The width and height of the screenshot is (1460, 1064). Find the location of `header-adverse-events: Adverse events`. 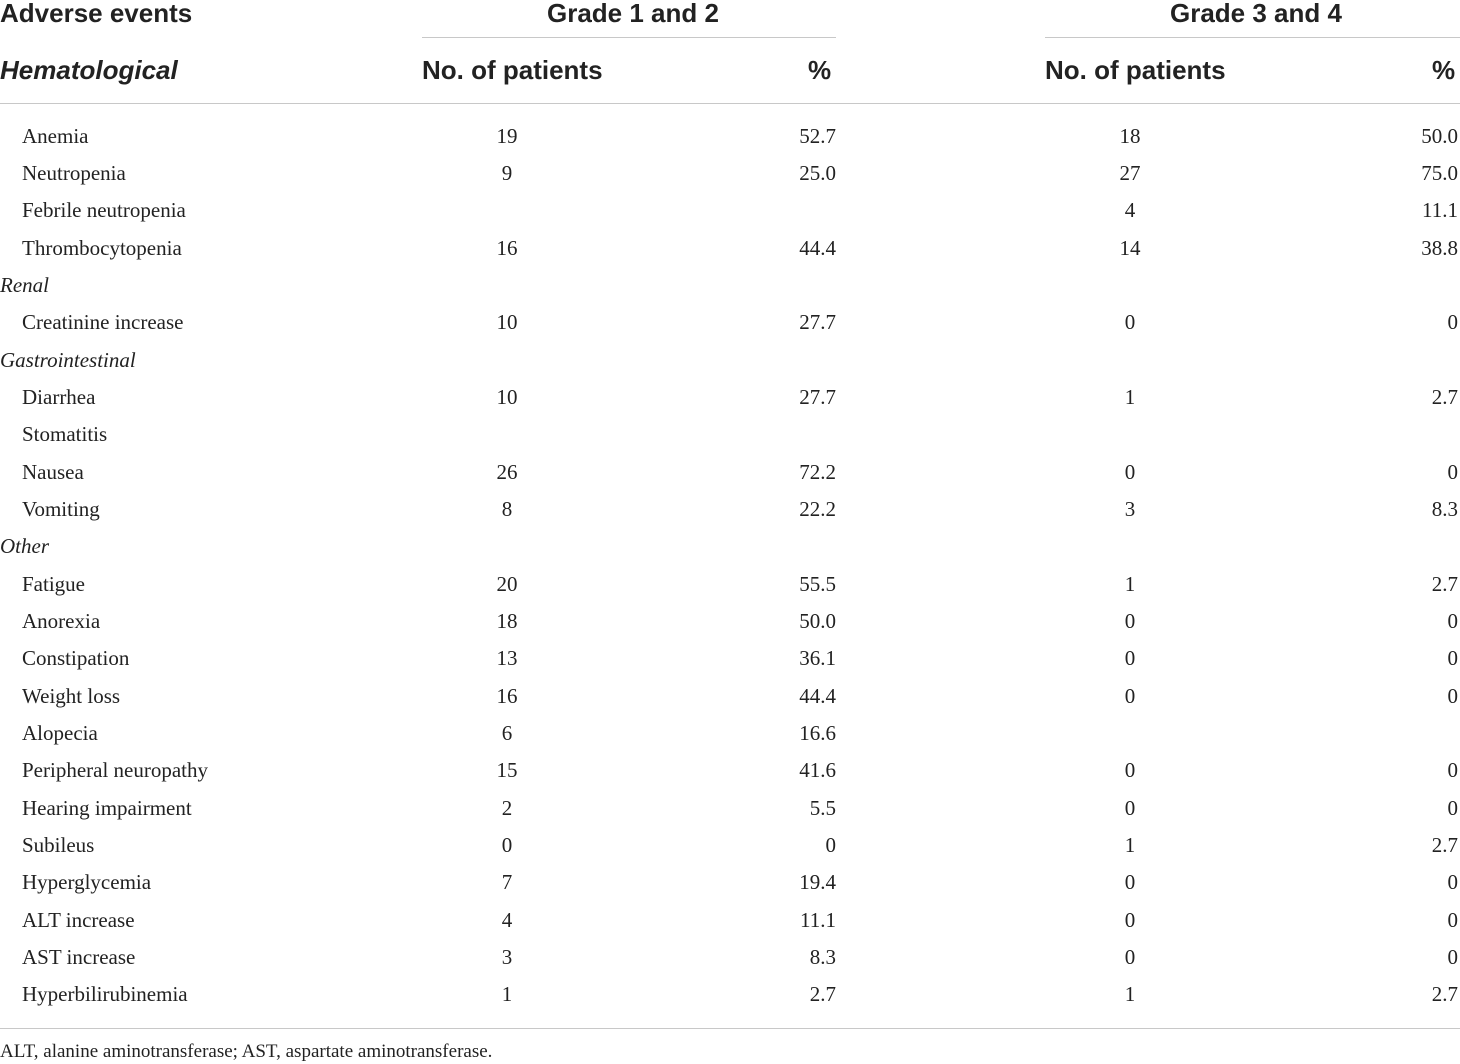

header-adverse-events: Adverse events is located at coordinates (96, 14).